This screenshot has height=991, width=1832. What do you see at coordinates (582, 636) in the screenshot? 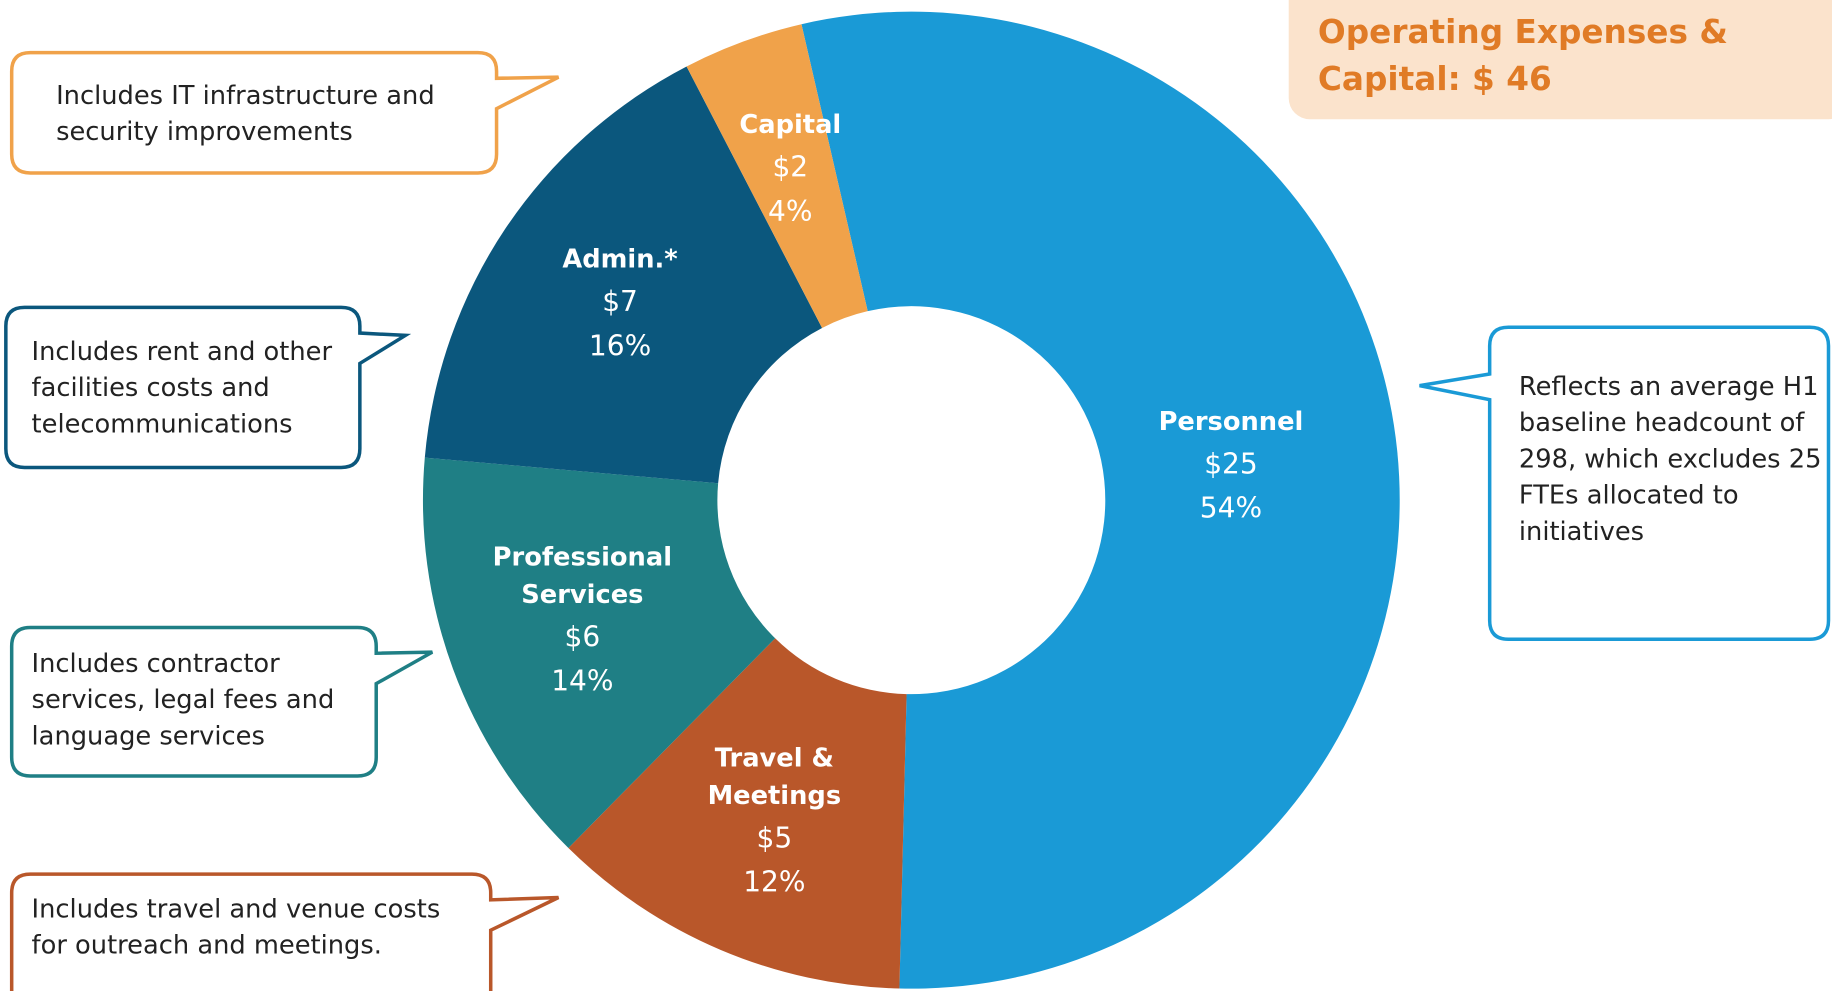
I see `value-label: $6` at bounding box center [582, 636].